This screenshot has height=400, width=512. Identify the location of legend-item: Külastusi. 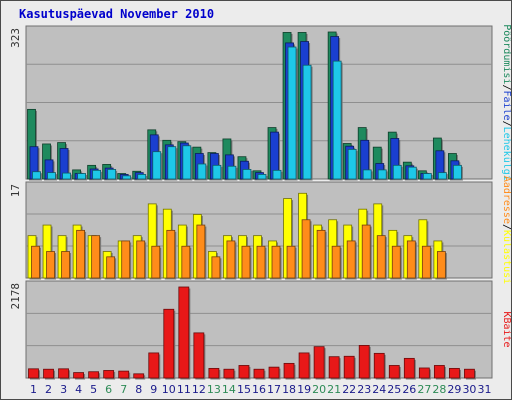
(506, 257).